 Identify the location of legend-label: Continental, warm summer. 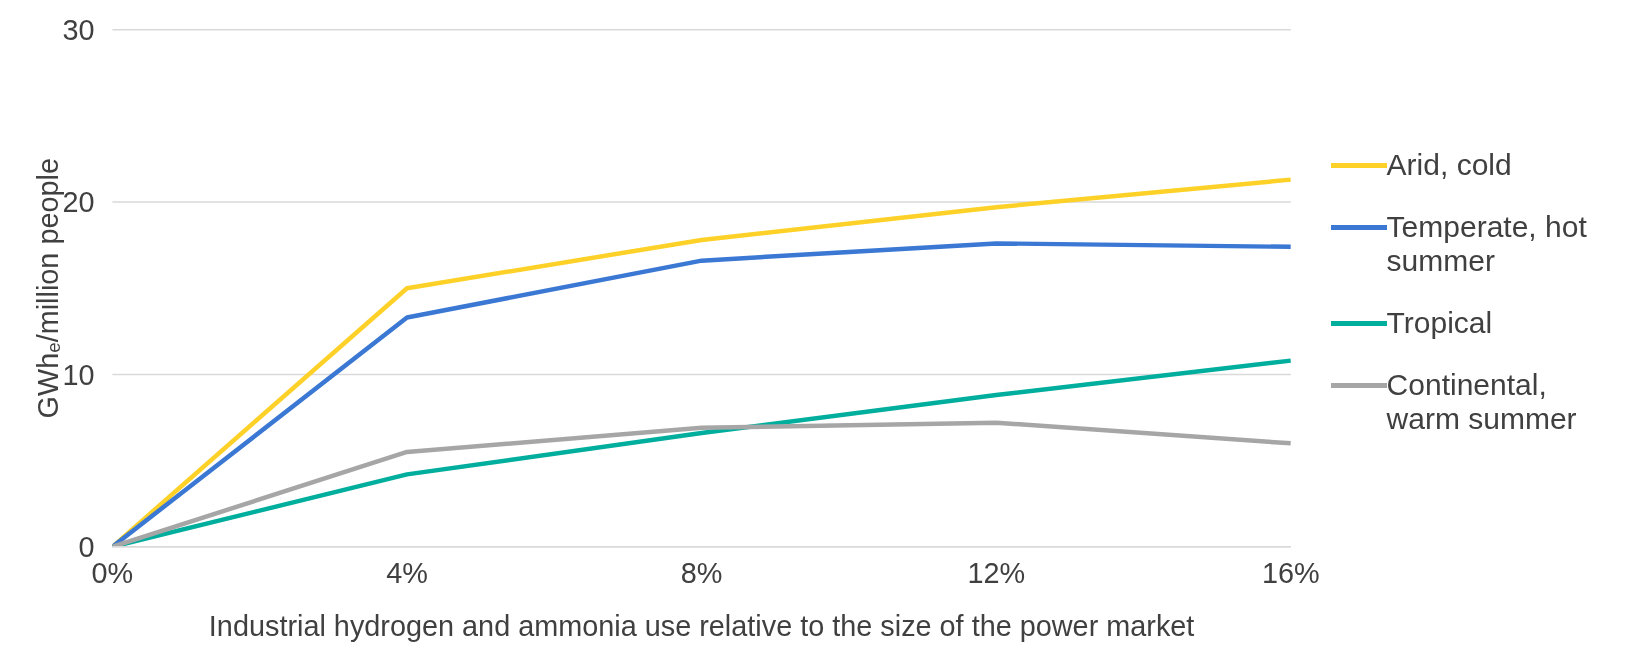
(1482, 402).